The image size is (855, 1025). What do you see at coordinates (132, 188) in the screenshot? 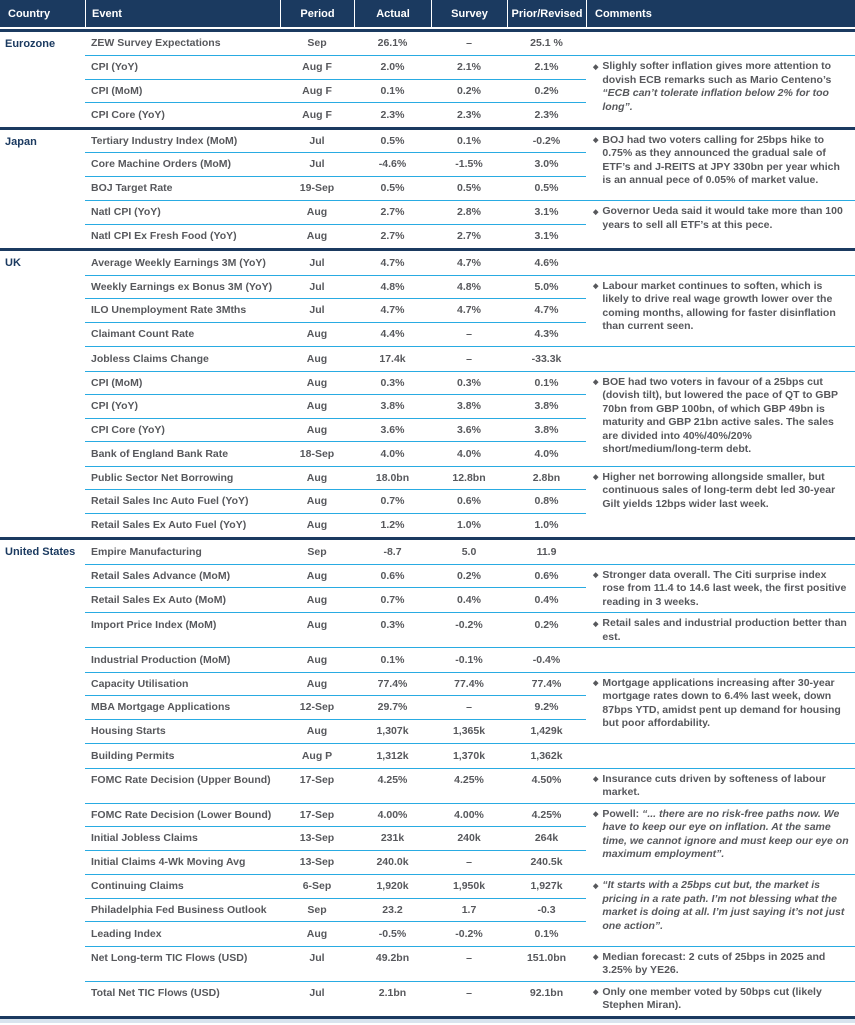
I see `event-cell: BOJ Target Rate` at bounding box center [132, 188].